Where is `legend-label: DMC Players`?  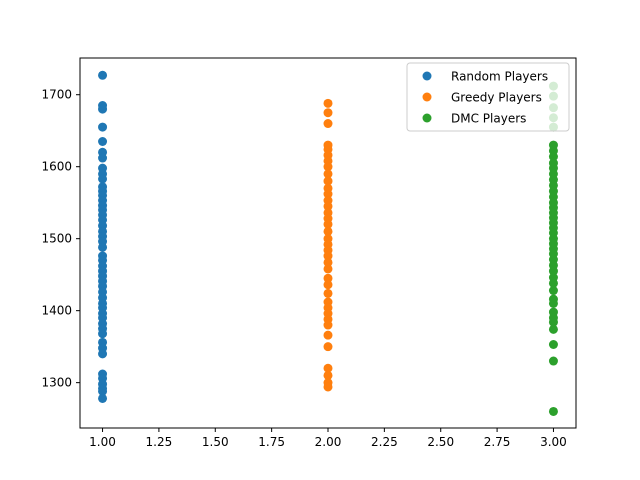
legend-label: DMC Players is located at coordinates (488, 119).